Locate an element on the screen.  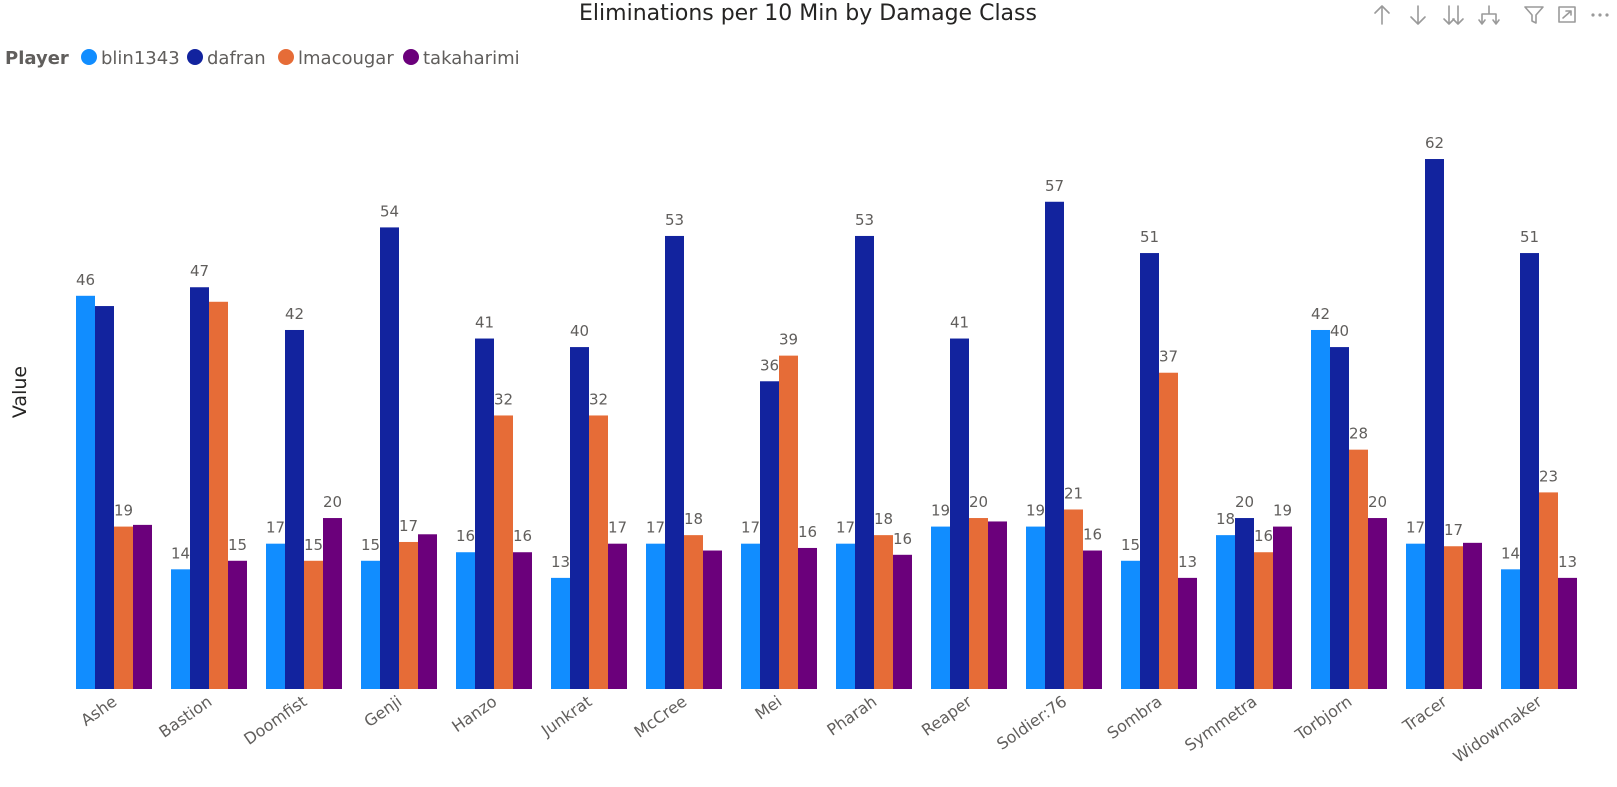
more-options-icon is located at coordinates (1599, 15).